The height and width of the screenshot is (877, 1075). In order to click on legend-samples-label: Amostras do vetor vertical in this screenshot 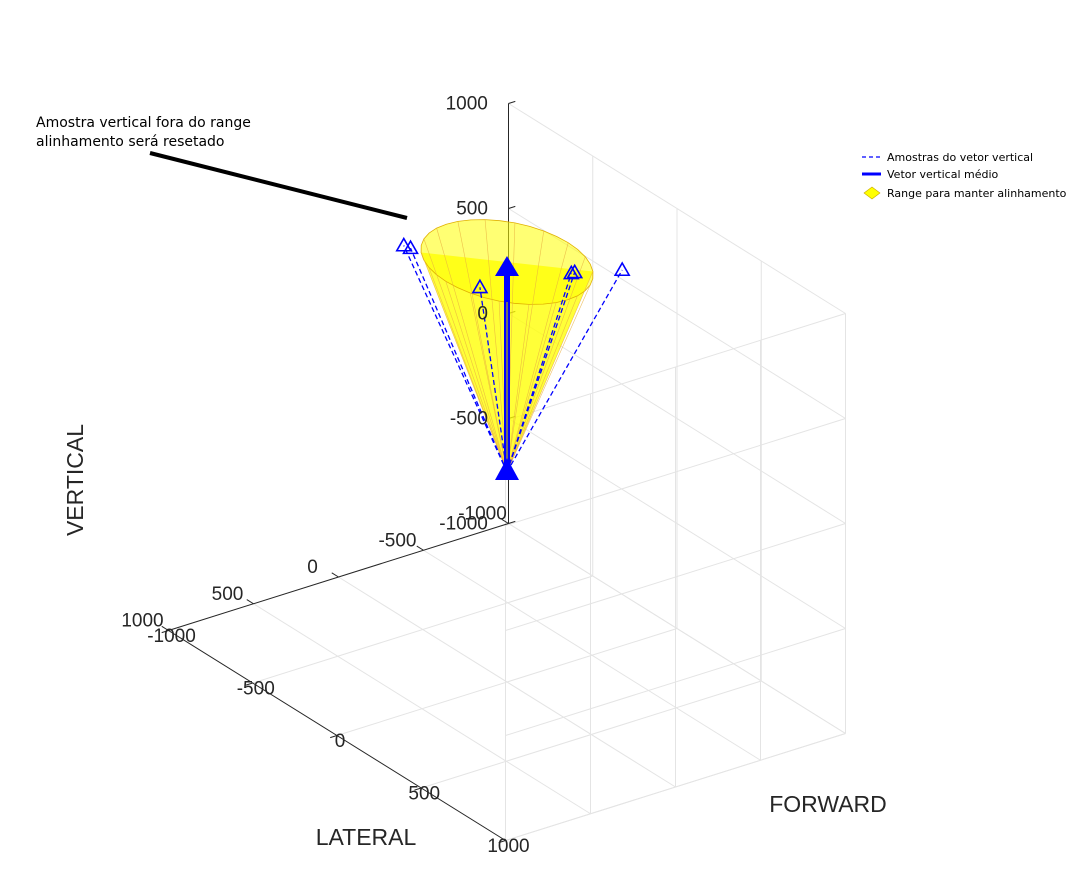, I will do `click(960, 157)`.